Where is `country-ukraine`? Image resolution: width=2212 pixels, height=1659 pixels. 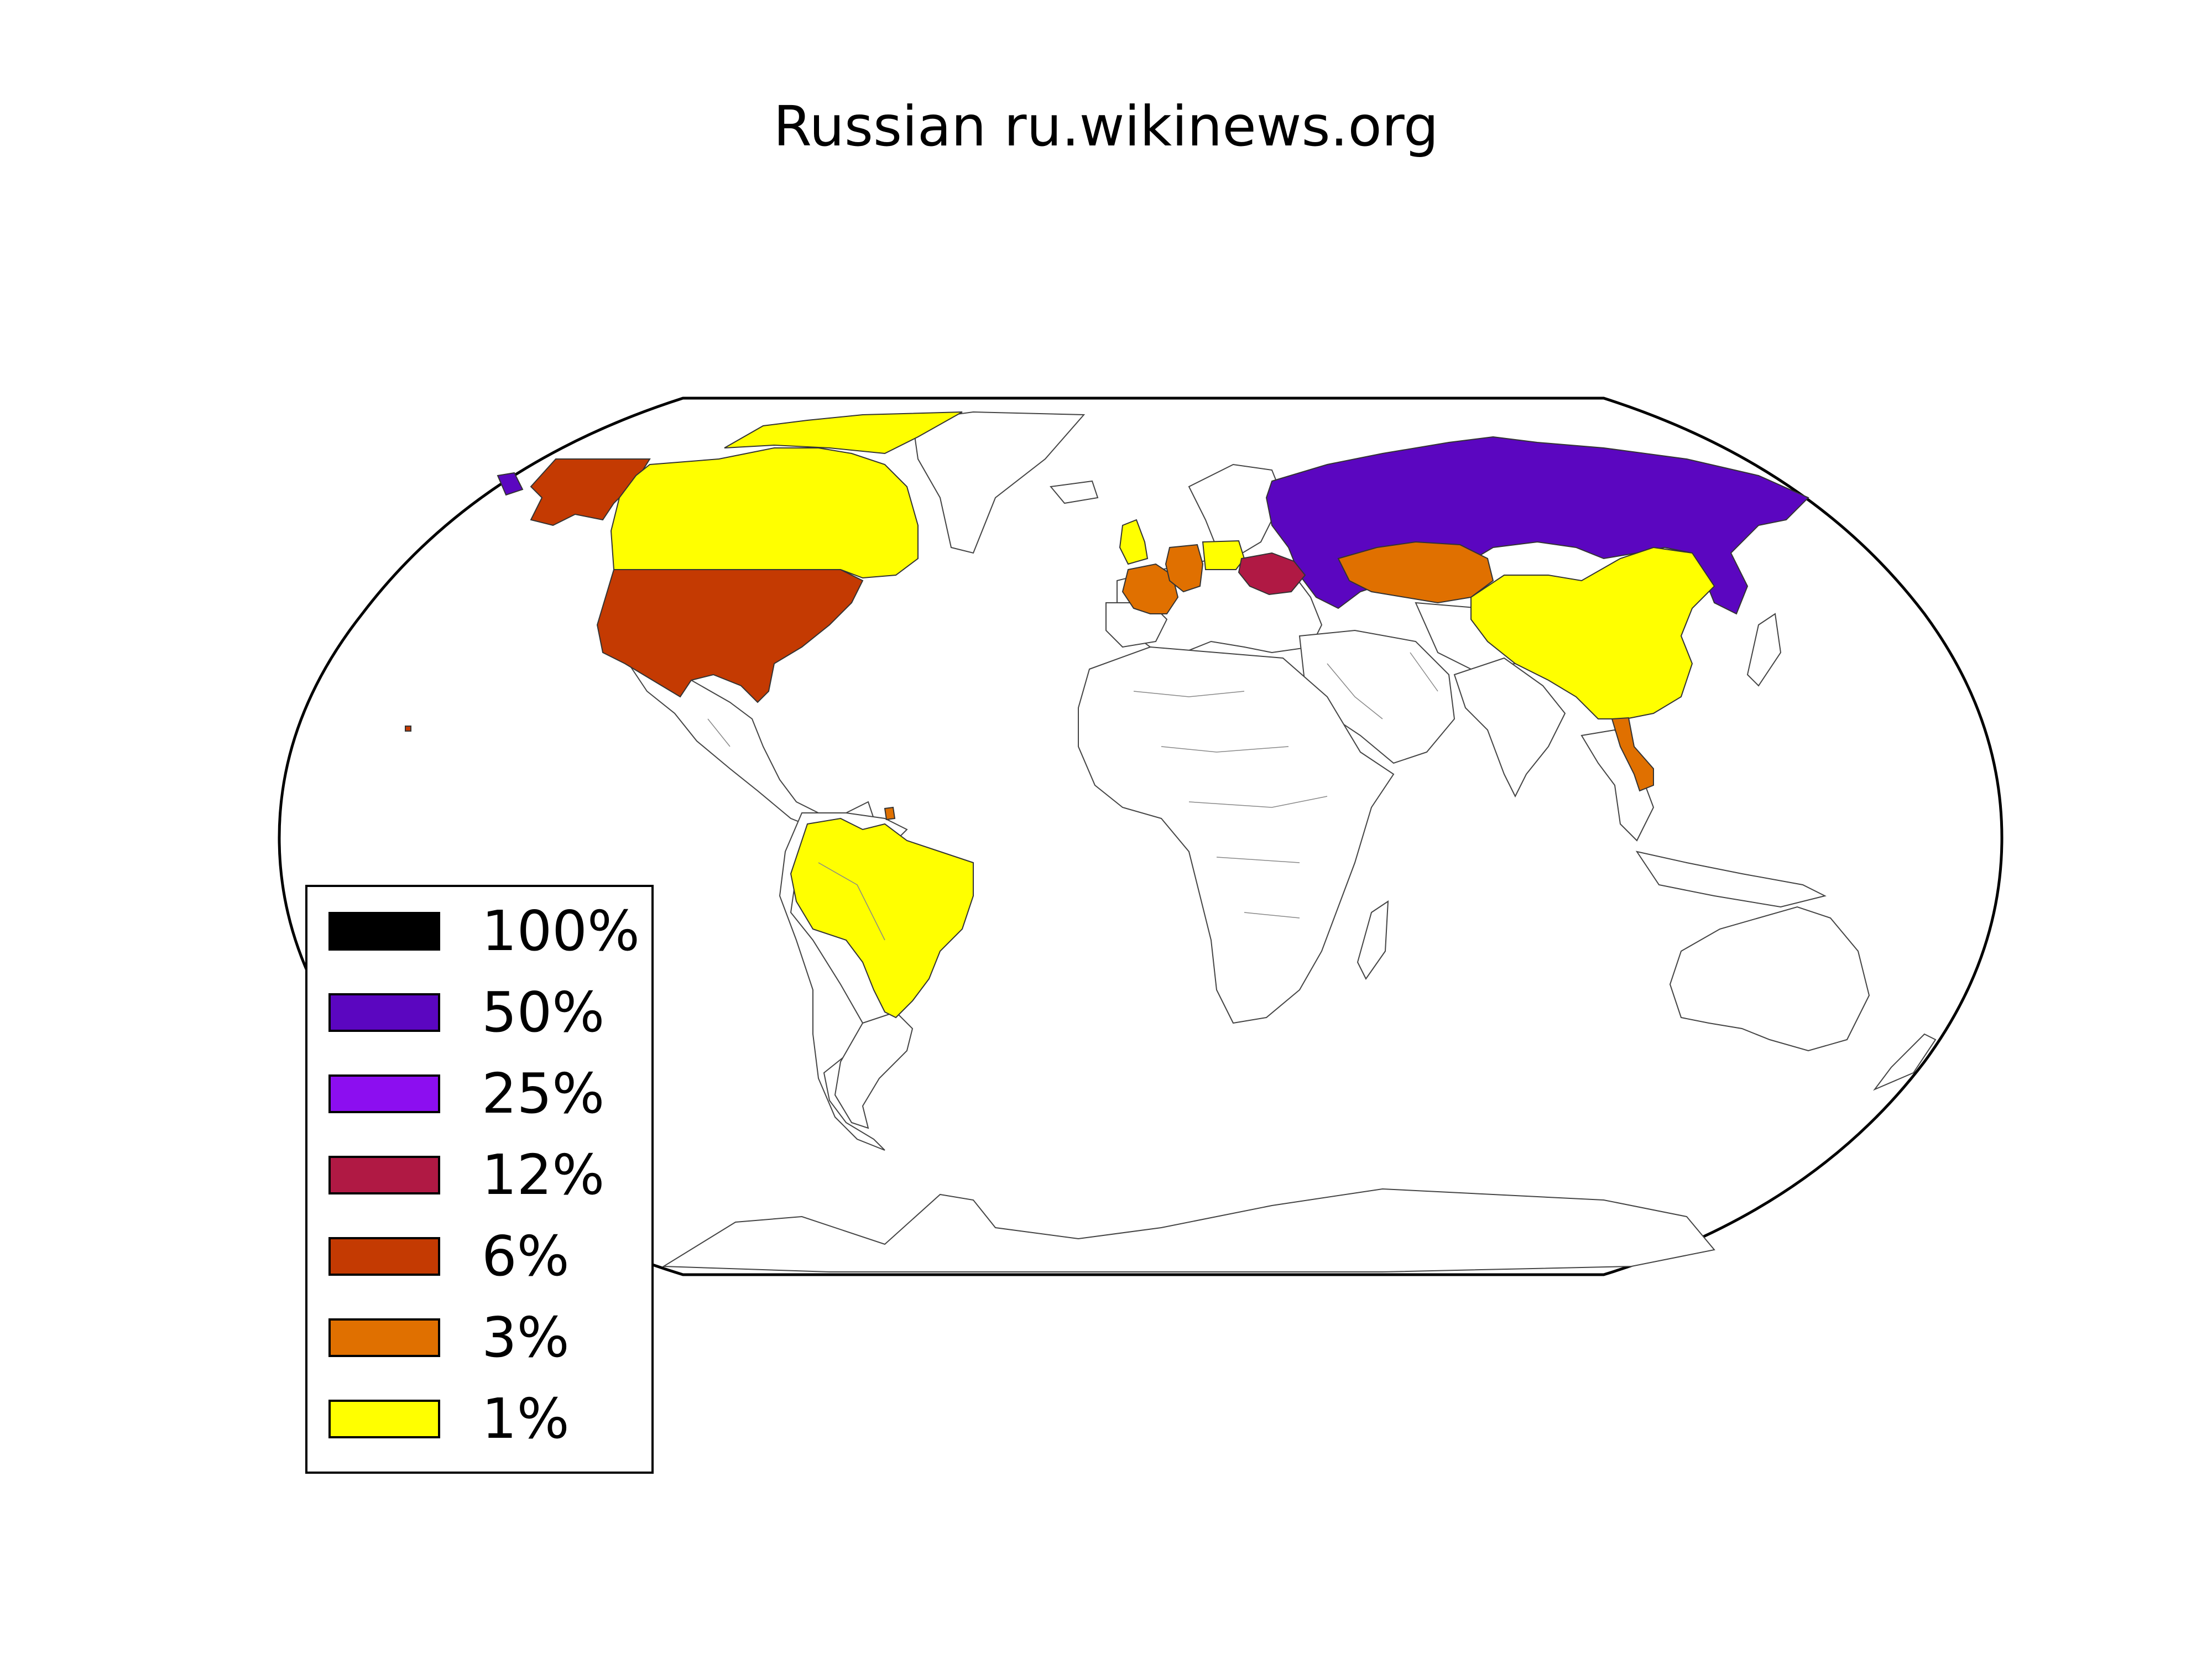 country-ukraine is located at coordinates (1272, 574).